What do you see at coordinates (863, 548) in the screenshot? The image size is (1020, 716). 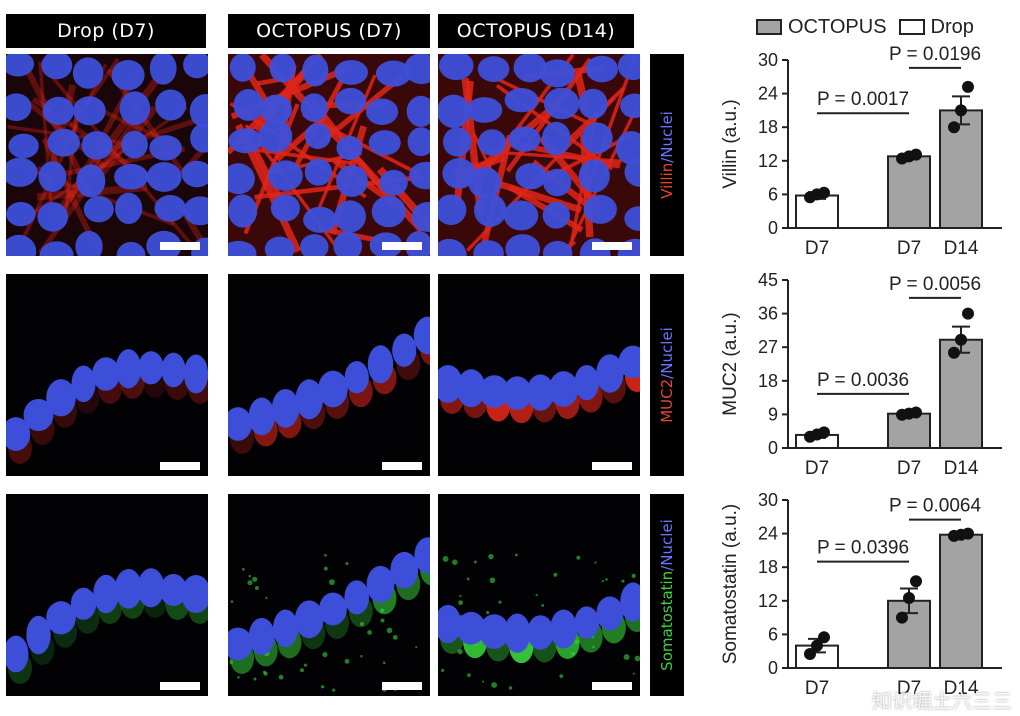 I see `p-value-label: P = 0.0396` at bounding box center [863, 548].